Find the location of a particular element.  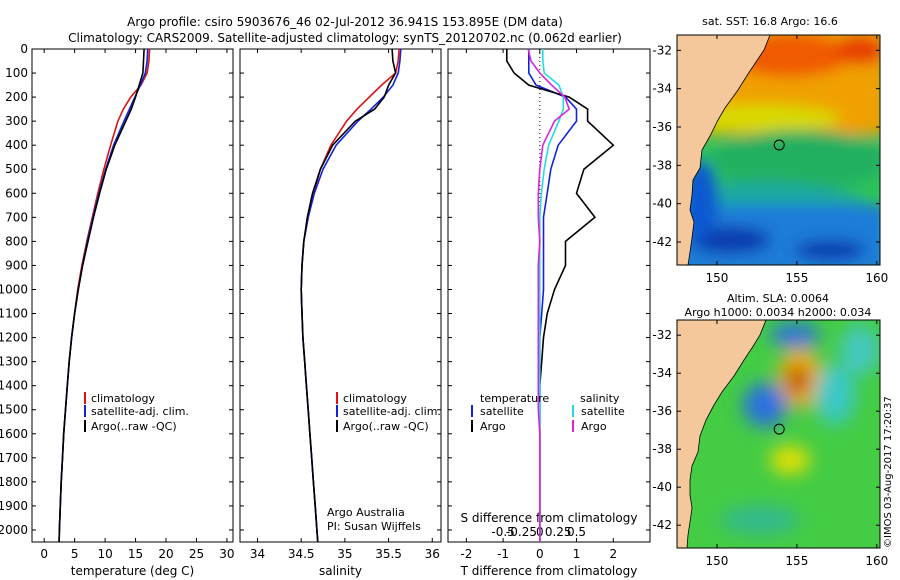

x-tick-label: 36 is located at coordinates (432, 554).